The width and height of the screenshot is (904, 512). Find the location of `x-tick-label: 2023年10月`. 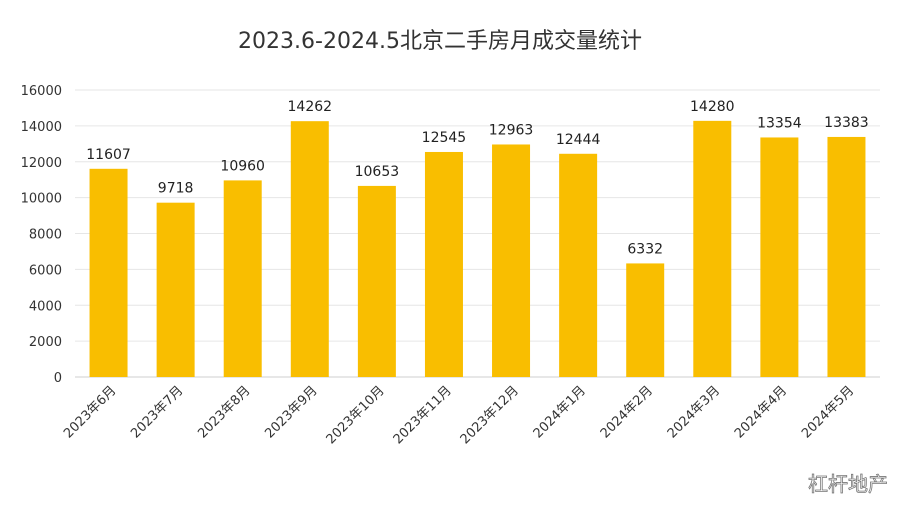

x-tick-label: 2023年10月 is located at coordinates (356, 415).